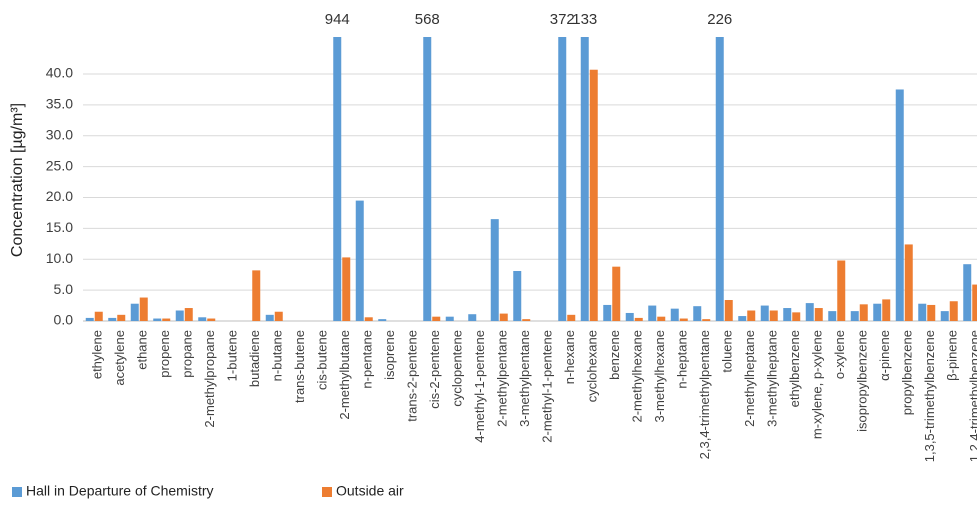  What do you see at coordinates (614, 355) in the screenshot?
I see `x-tick-label: benzene` at bounding box center [614, 355].